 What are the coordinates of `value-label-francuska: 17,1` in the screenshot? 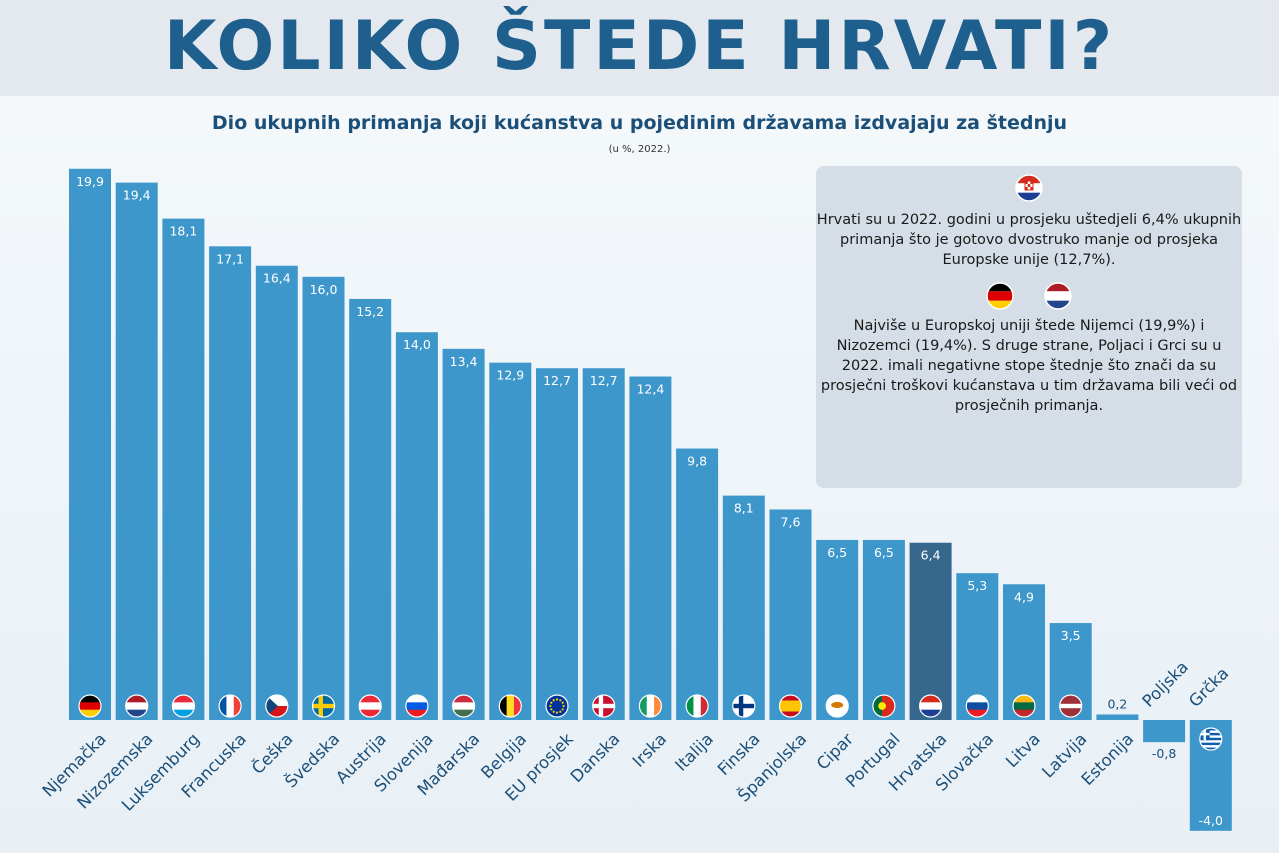 It's located at (230, 258).